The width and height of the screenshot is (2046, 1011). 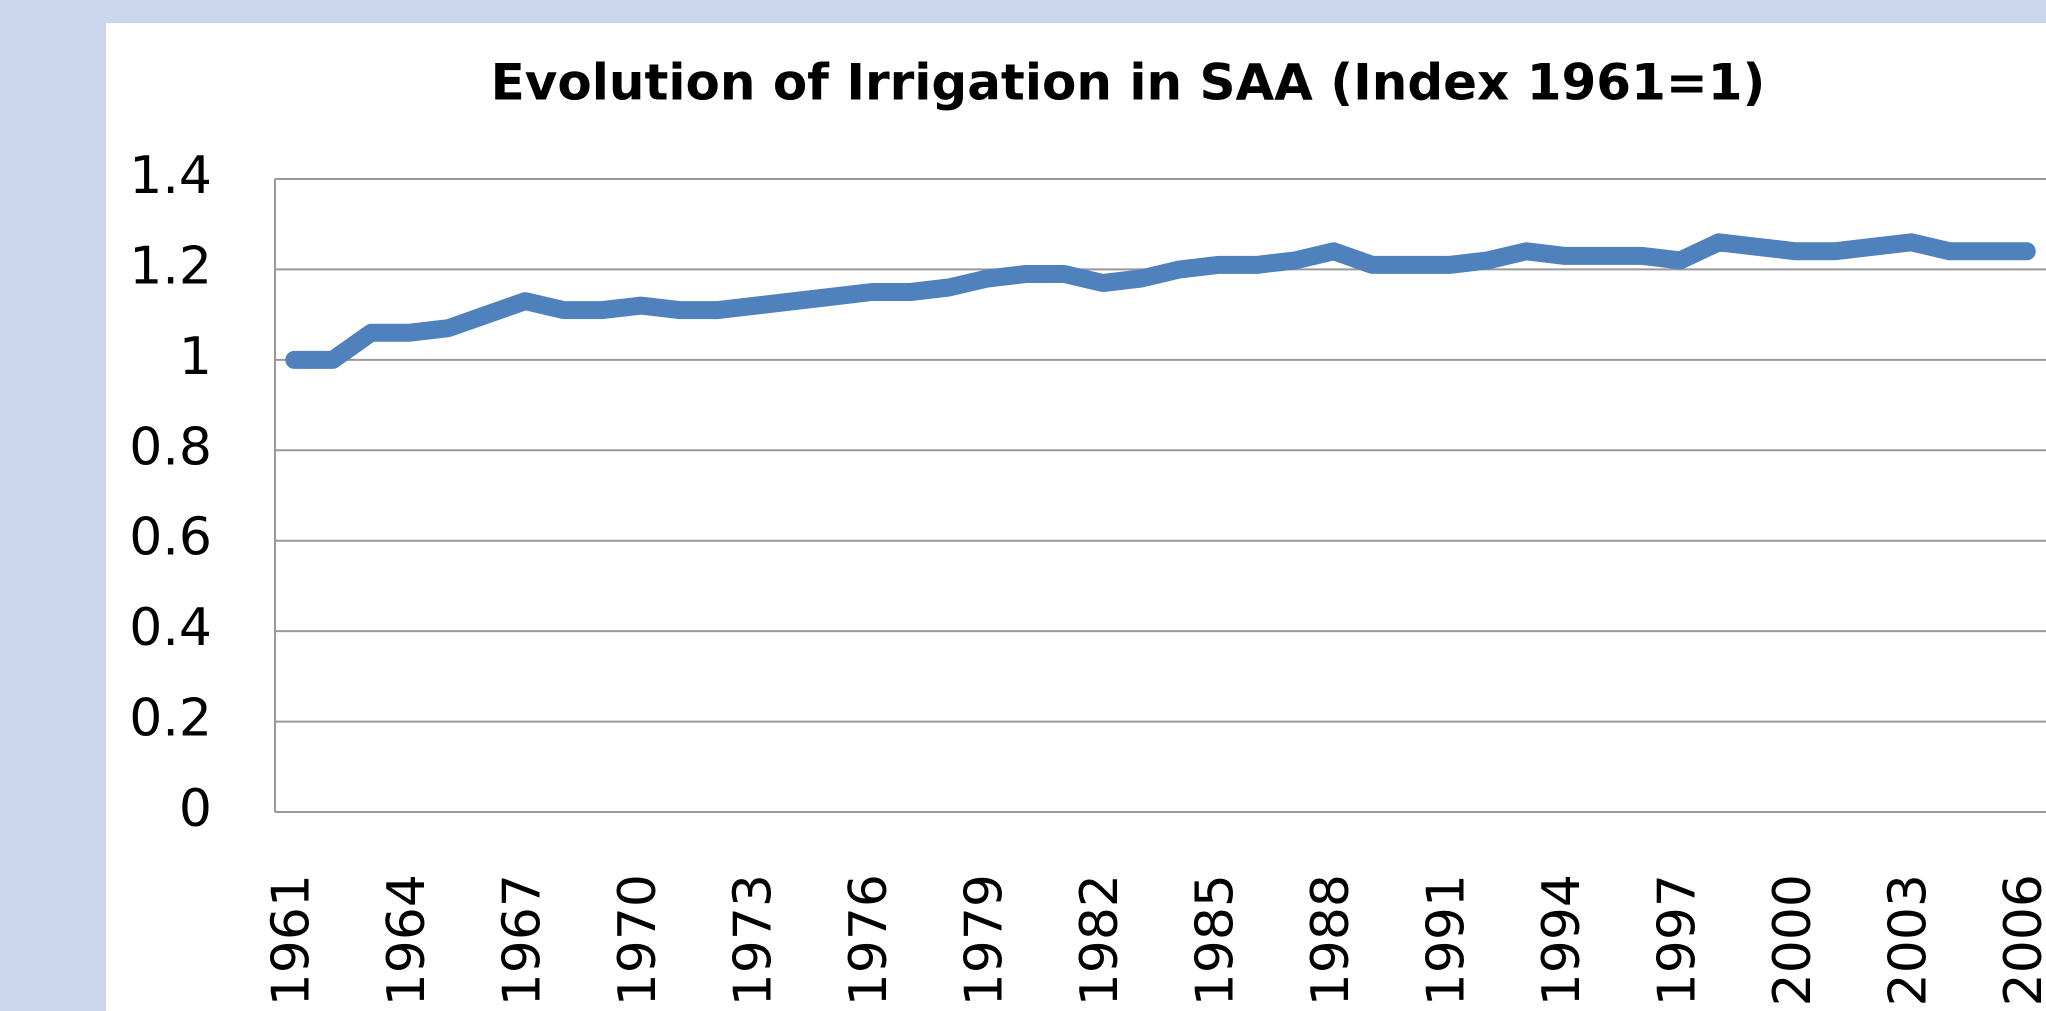 What do you see at coordinates (170, 628) in the screenshot?
I see `y-tick-label: 0.4` at bounding box center [170, 628].